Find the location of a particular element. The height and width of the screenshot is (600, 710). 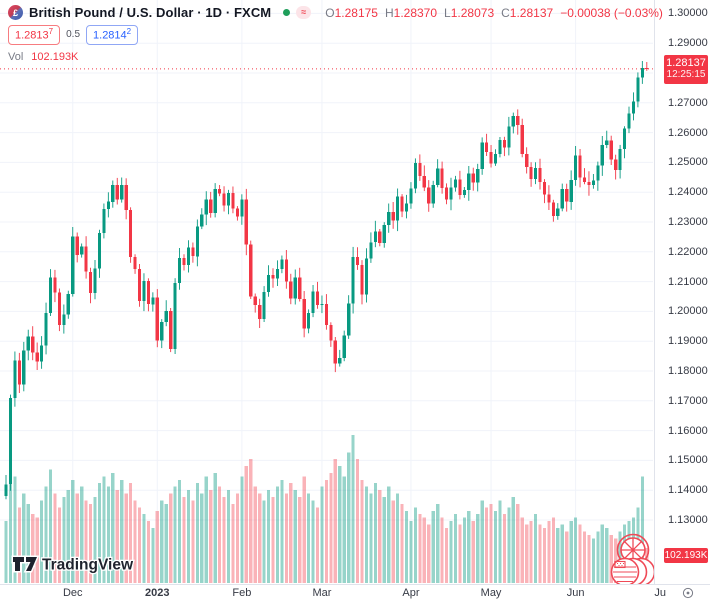

time-tick-label: May is located at coordinates (491, 593).